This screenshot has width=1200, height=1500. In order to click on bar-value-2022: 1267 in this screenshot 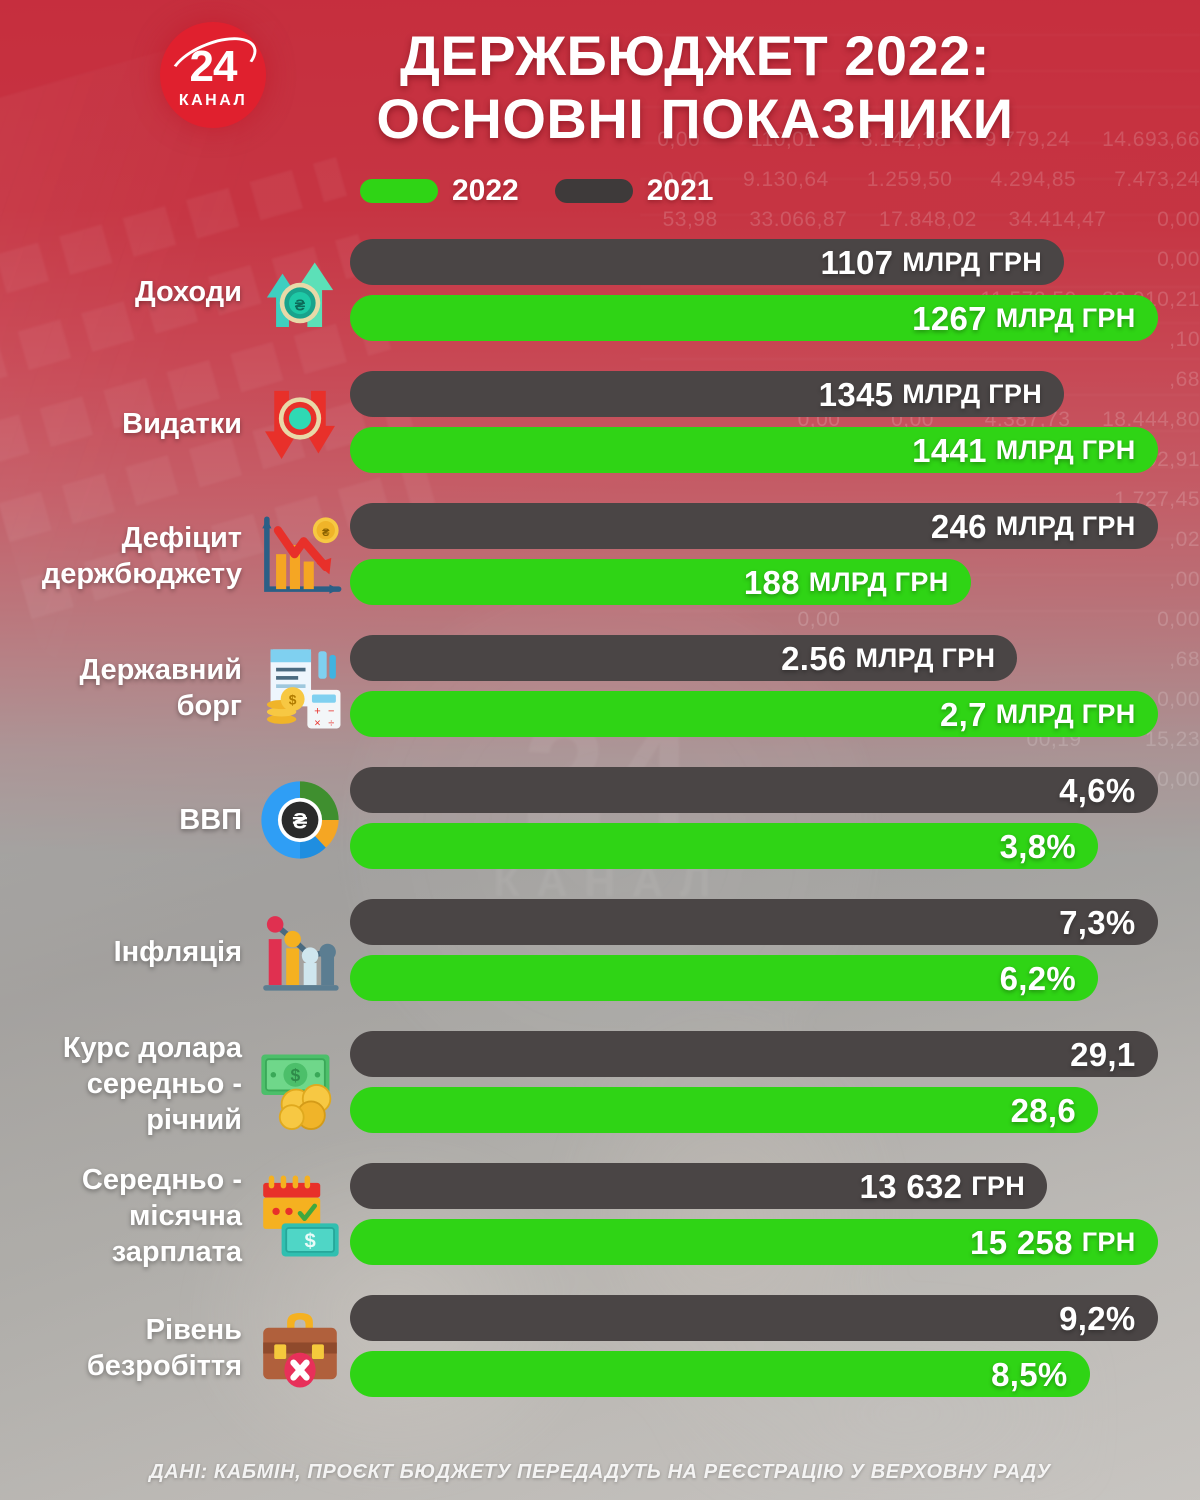, I will do `click(949, 318)`.